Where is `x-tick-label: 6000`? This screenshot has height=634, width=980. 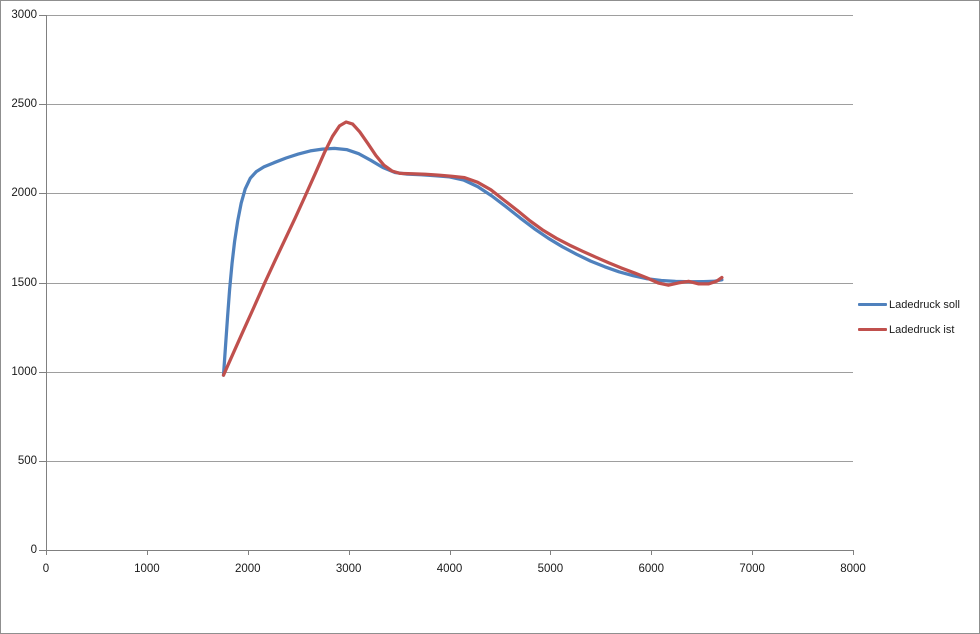
x-tick-label: 6000 is located at coordinates (651, 569).